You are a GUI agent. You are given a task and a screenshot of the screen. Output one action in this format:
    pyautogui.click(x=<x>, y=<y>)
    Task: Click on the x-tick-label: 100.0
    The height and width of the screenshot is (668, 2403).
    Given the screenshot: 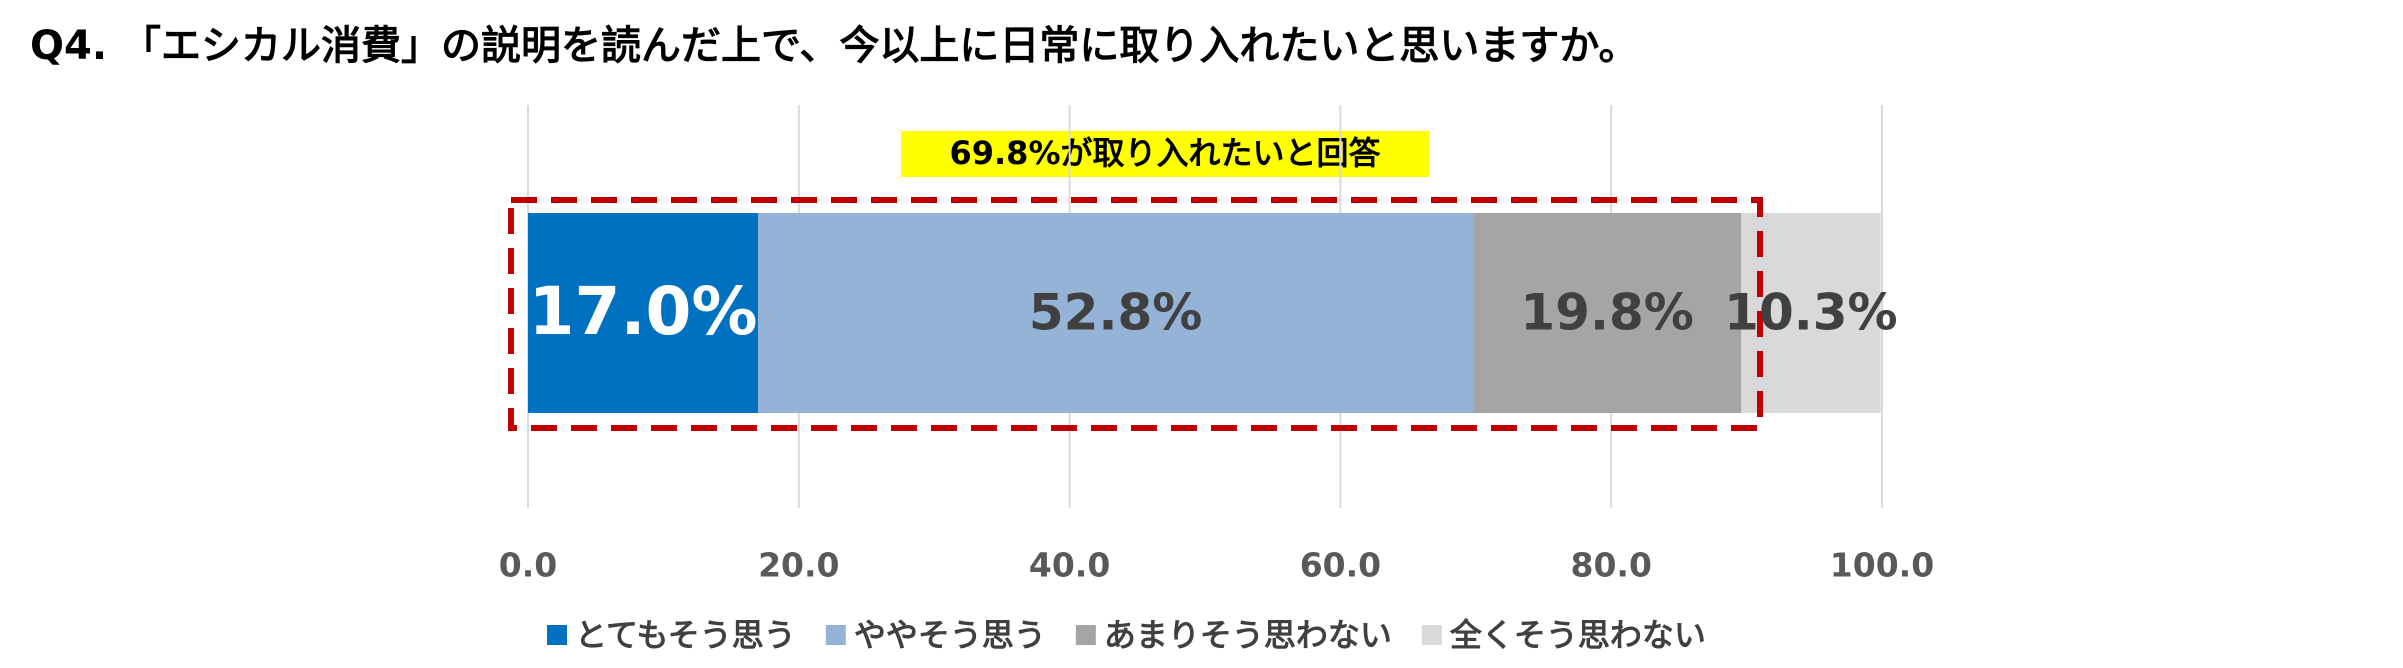 What is the action you would take?
    pyautogui.click(x=1882, y=565)
    